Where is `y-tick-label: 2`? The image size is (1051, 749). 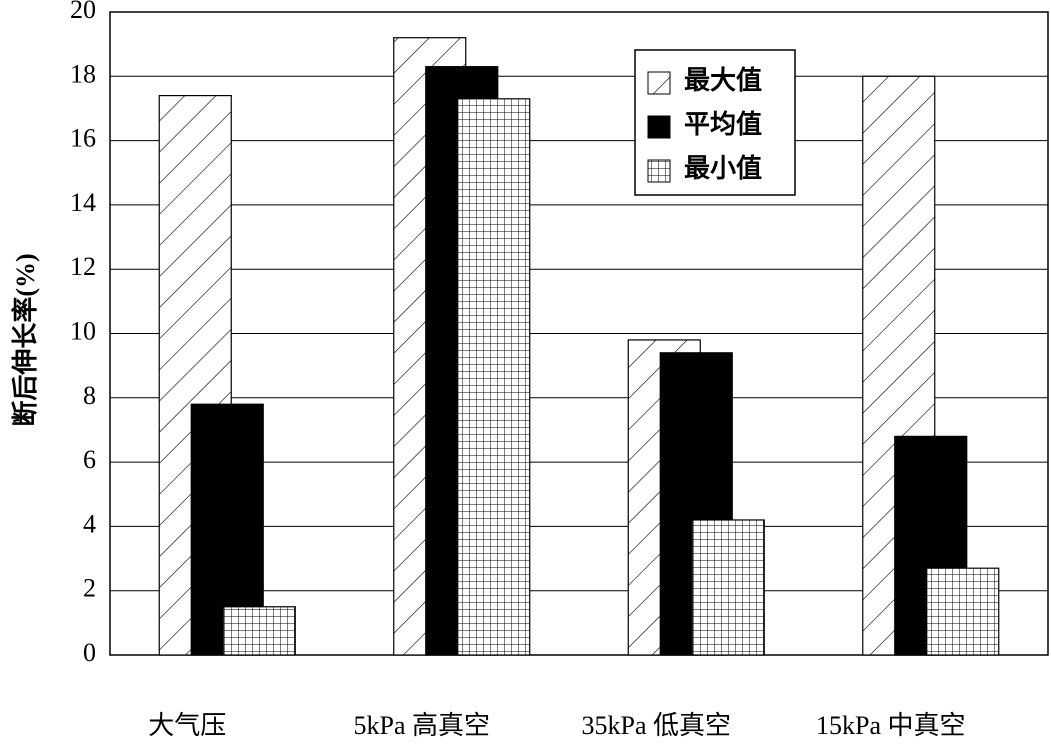 y-tick-label: 2 is located at coordinates (89, 588).